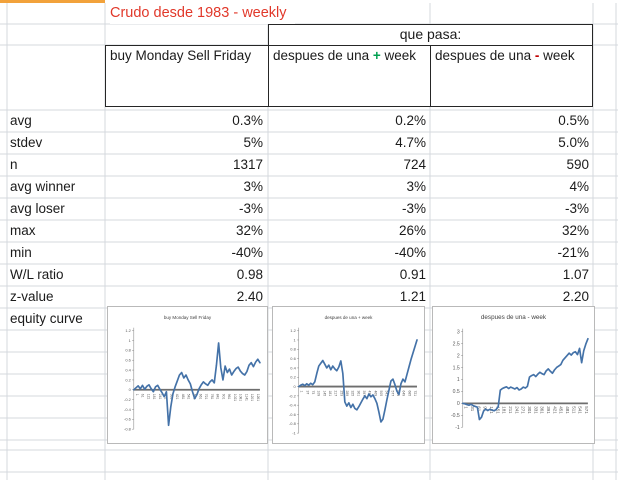 This screenshot has height=480, width=618. Describe the element at coordinates (249, 296) in the screenshot. I see `cell-value: 2.40` at that location.